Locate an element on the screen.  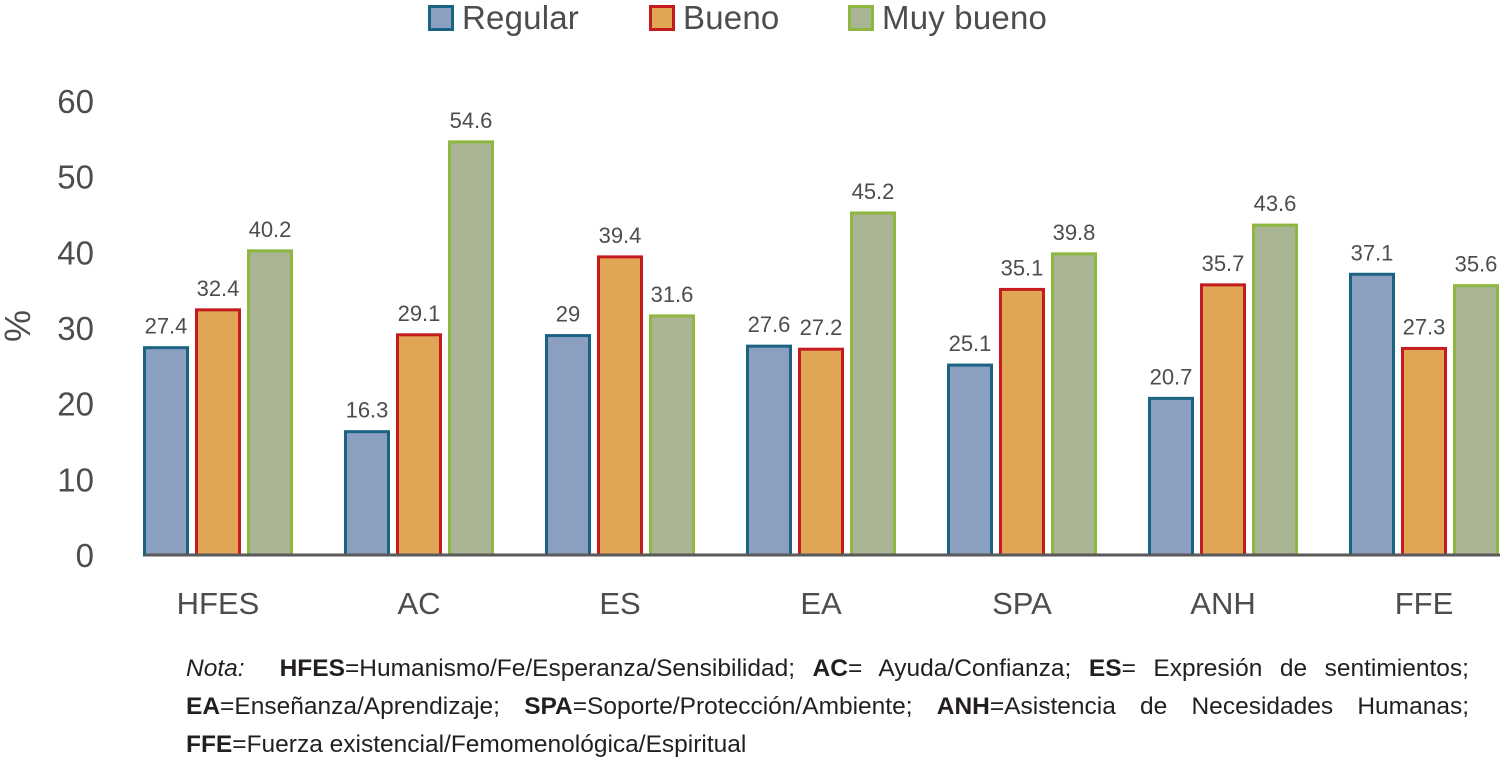
bar-muy-bueno-anh is located at coordinates (1275, 390).